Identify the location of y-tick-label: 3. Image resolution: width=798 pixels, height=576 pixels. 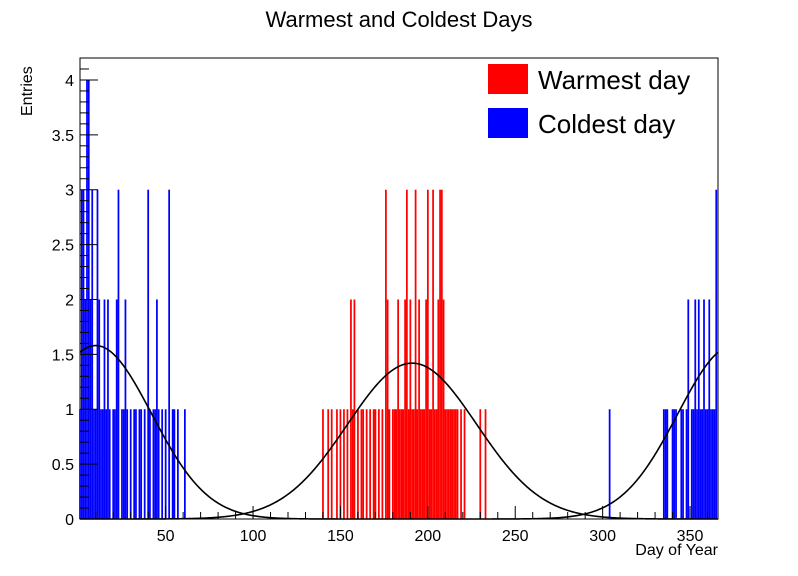
(69, 191).